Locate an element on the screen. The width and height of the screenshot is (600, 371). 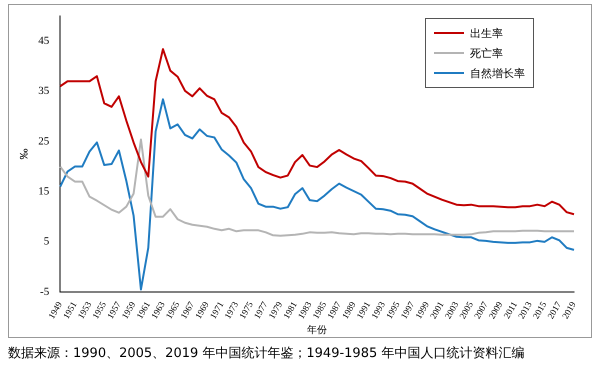
y-tick-label: 5 is located at coordinates (47, 242).